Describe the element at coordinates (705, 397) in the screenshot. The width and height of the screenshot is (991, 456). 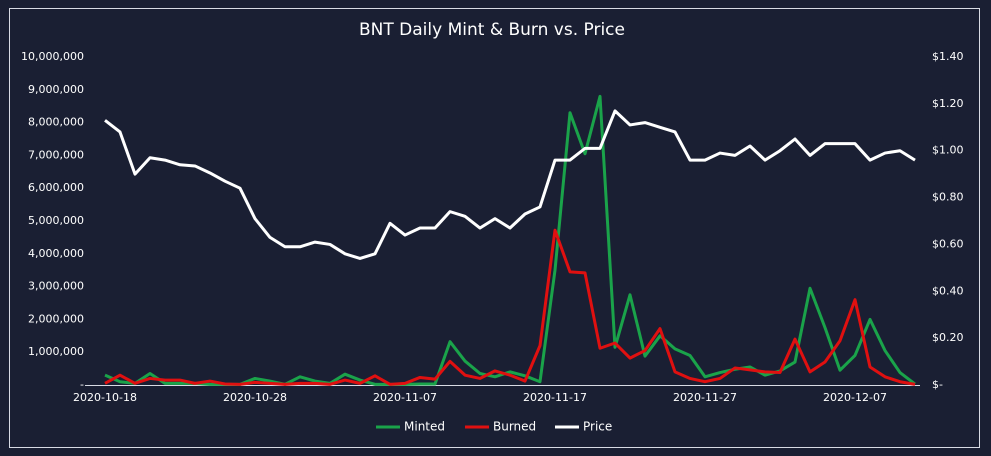
I see `x-tick-label: 2020-11-27` at that location.